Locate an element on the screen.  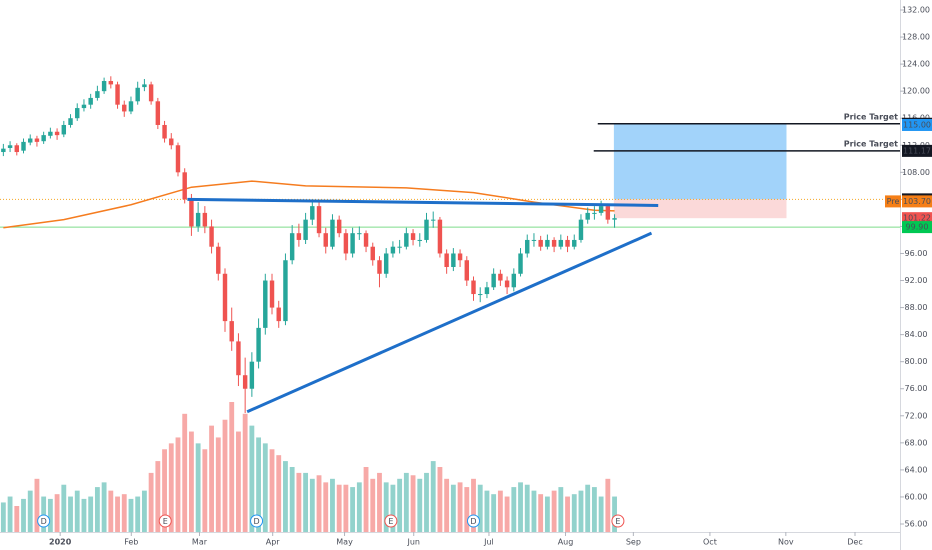
x-tick-label: Jul is located at coordinates (488, 542).